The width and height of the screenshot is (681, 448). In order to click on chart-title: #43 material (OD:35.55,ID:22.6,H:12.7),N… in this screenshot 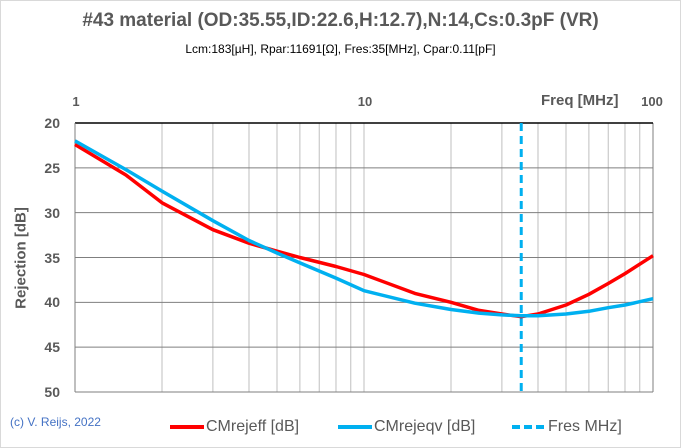, I will do `click(340, 20)`.